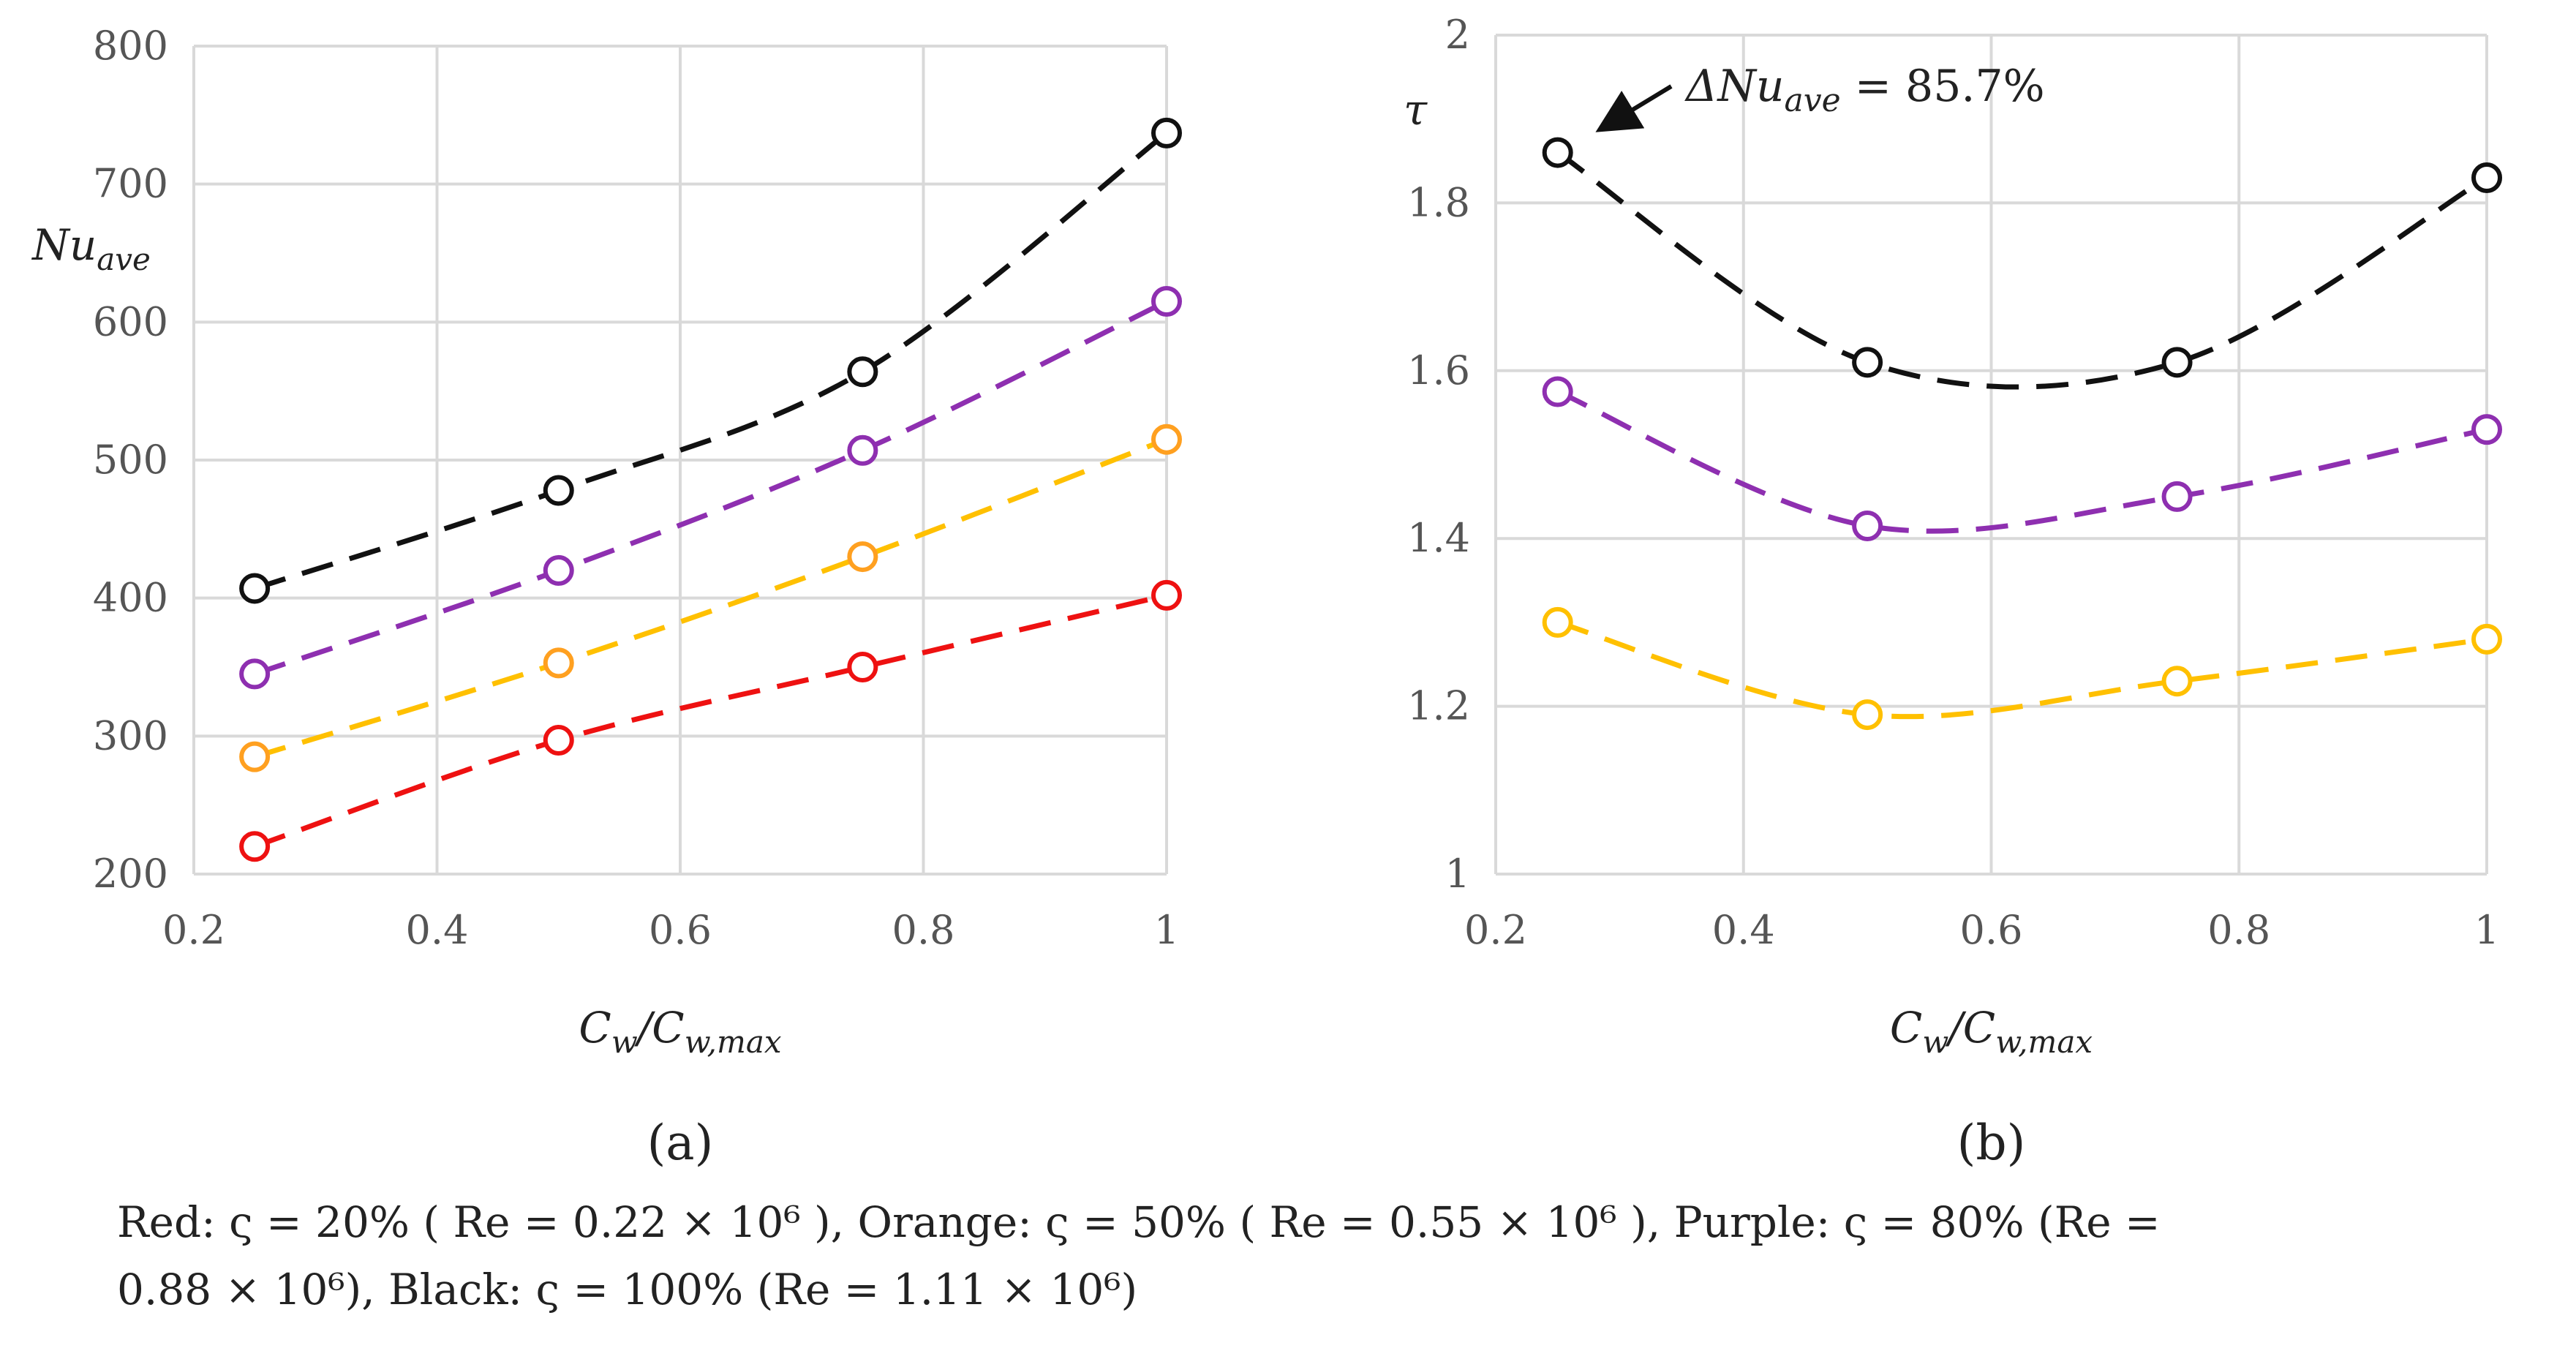  What do you see at coordinates (2022, 670) in the screenshot?
I see `series-line-b-orange` at bounding box center [2022, 670].